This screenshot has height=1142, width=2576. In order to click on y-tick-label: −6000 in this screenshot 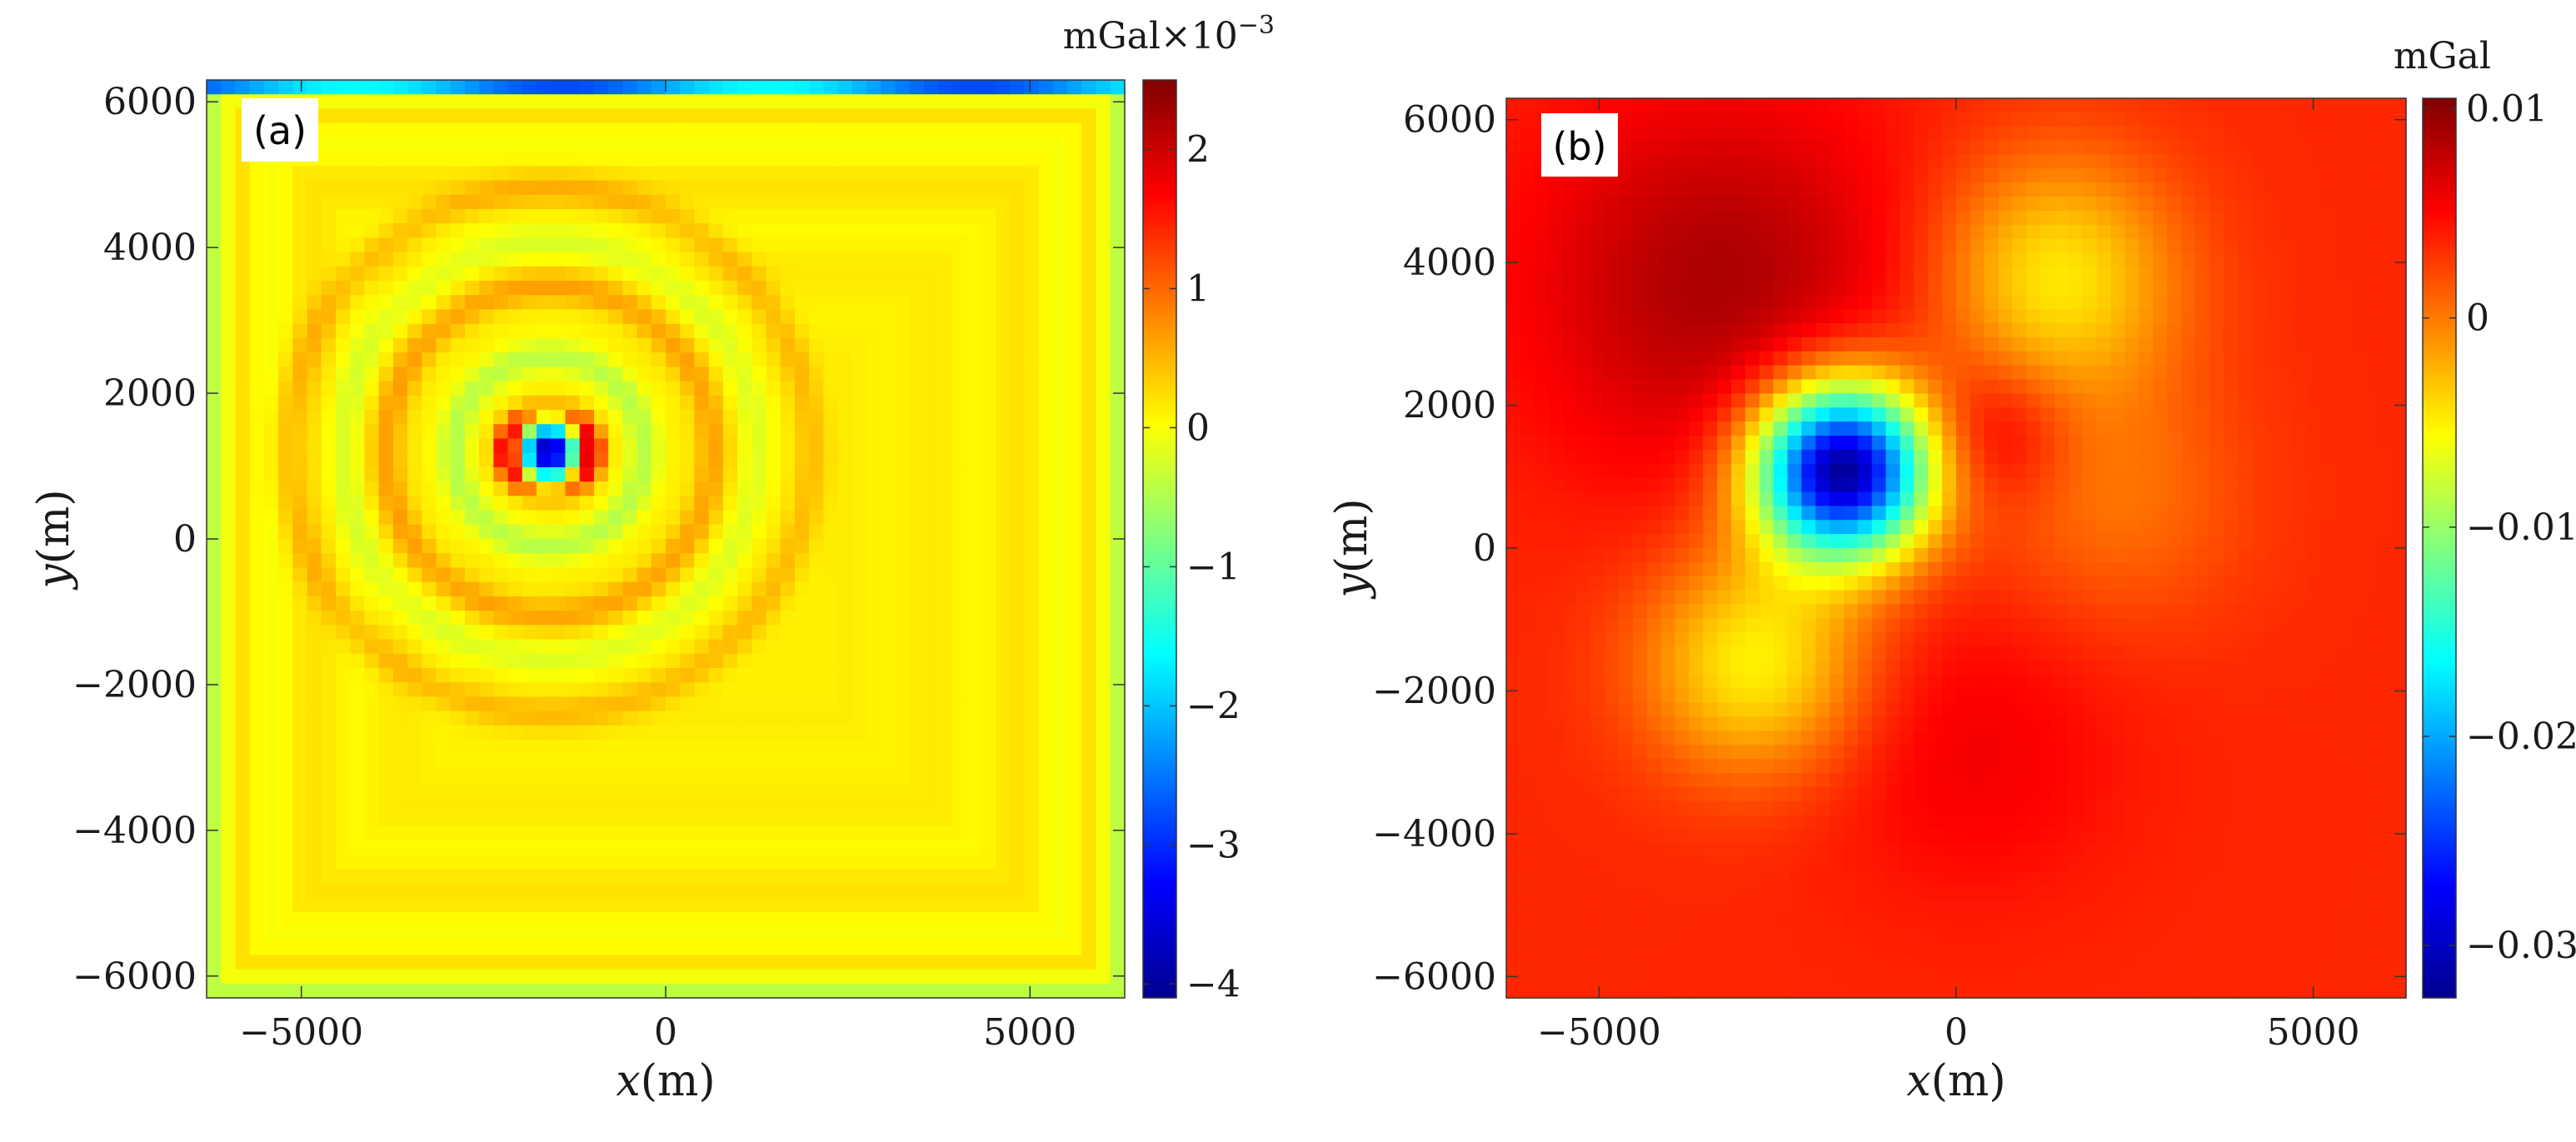, I will do `click(134, 976)`.